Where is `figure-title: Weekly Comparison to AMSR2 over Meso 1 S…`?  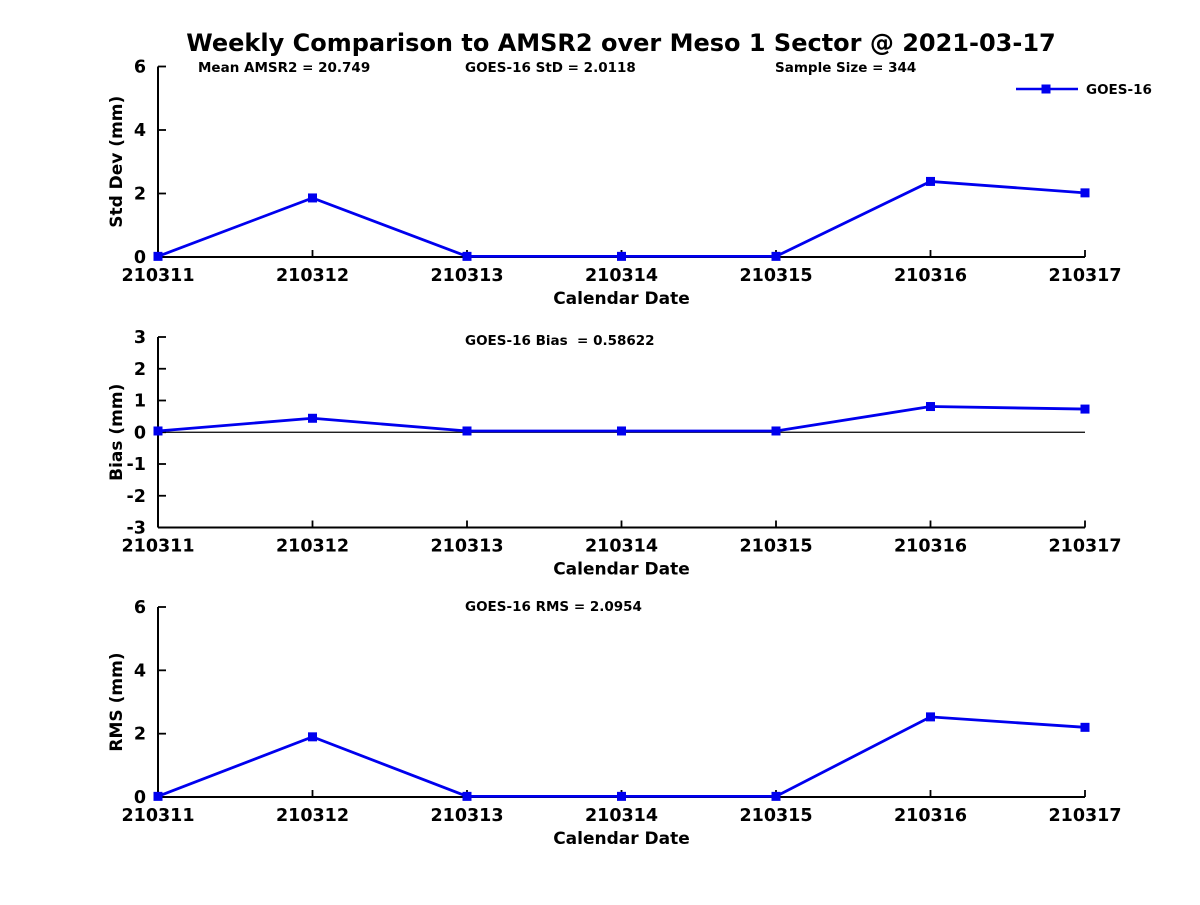
figure-title: Weekly Comparison to AMSR2 over Meso 1 S… is located at coordinates (620, 43).